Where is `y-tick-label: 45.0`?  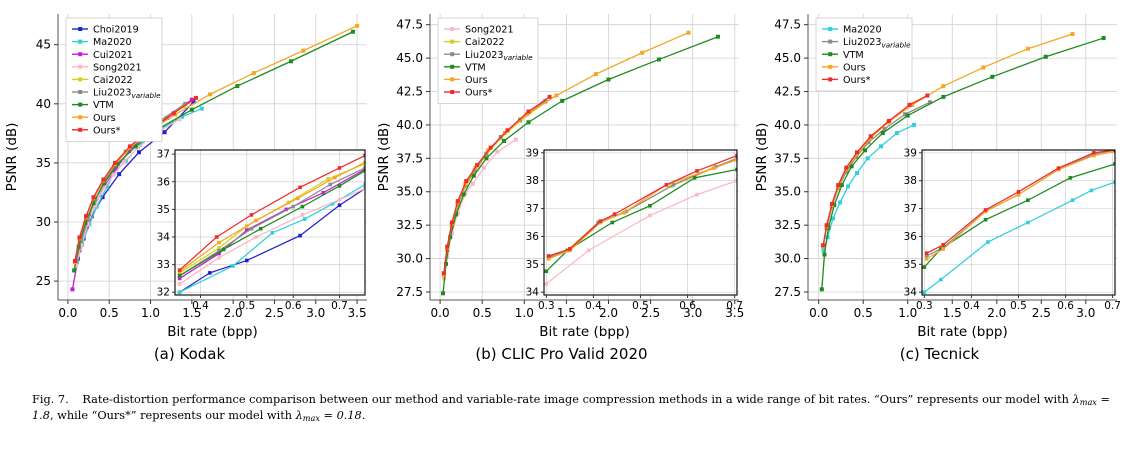 y-tick-label: 45.0 is located at coordinates (409, 58).